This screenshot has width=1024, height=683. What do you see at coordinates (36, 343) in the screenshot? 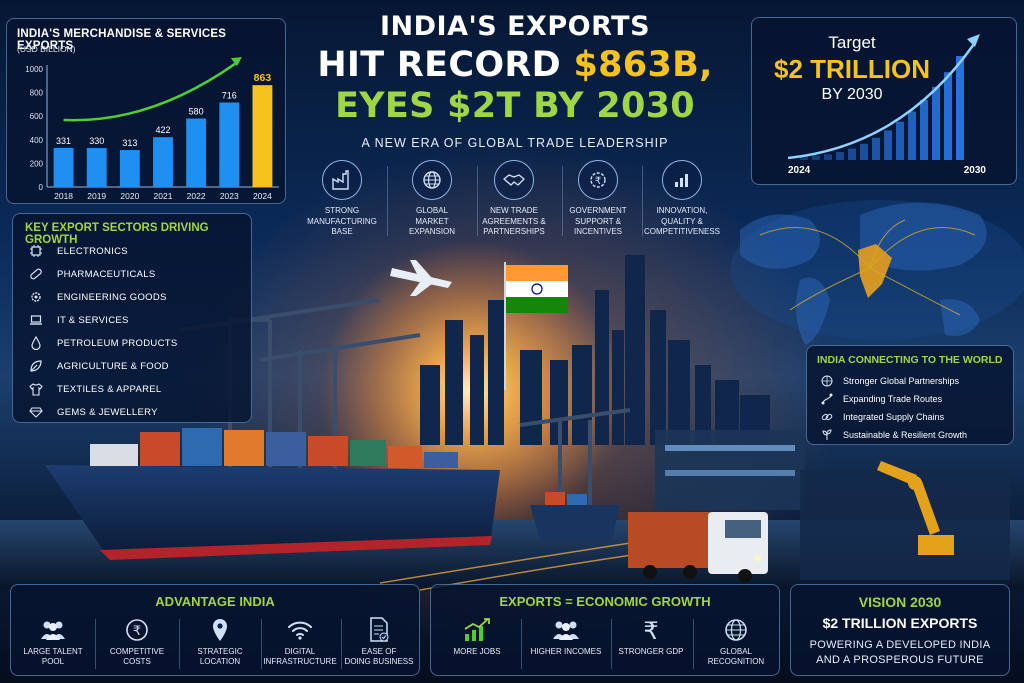
I see `oil-drop-icon` at bounding box center [36, 343].